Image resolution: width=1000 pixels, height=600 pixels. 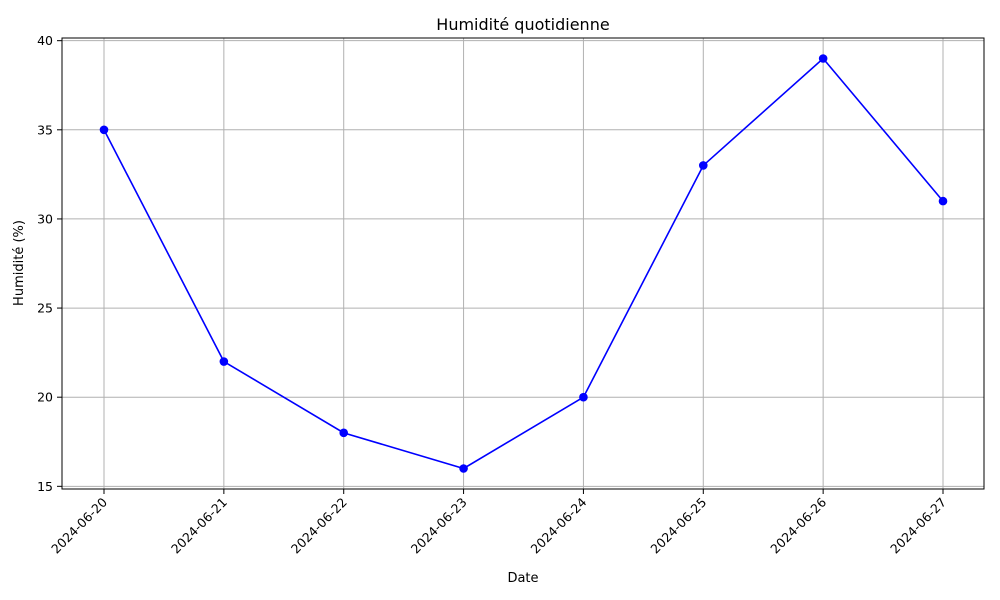 I want to click on x-tick-label: 2024-06-22, so click(x=319, y=526).